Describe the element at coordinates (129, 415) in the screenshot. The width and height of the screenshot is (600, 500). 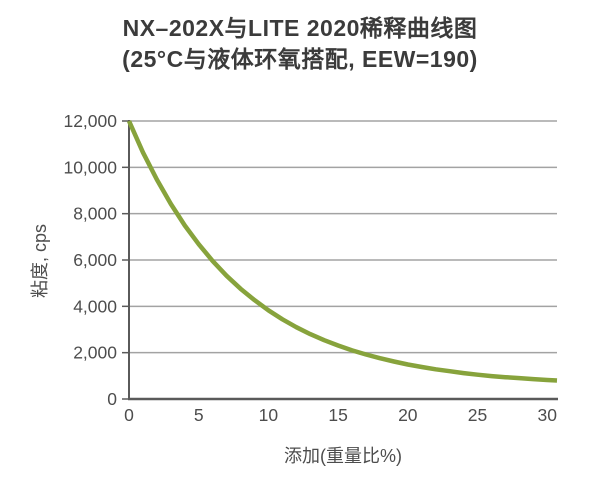
I see `x-tick-label: 0` at that location.